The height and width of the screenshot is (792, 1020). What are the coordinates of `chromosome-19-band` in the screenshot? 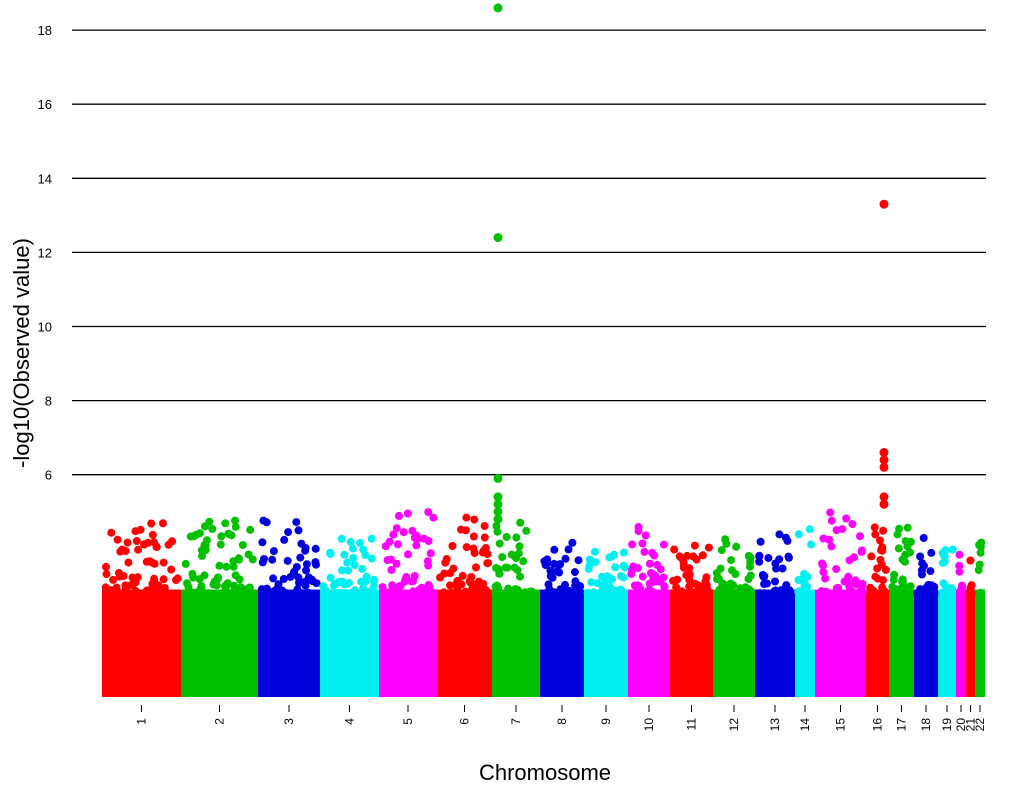 It's located at (947, 643).